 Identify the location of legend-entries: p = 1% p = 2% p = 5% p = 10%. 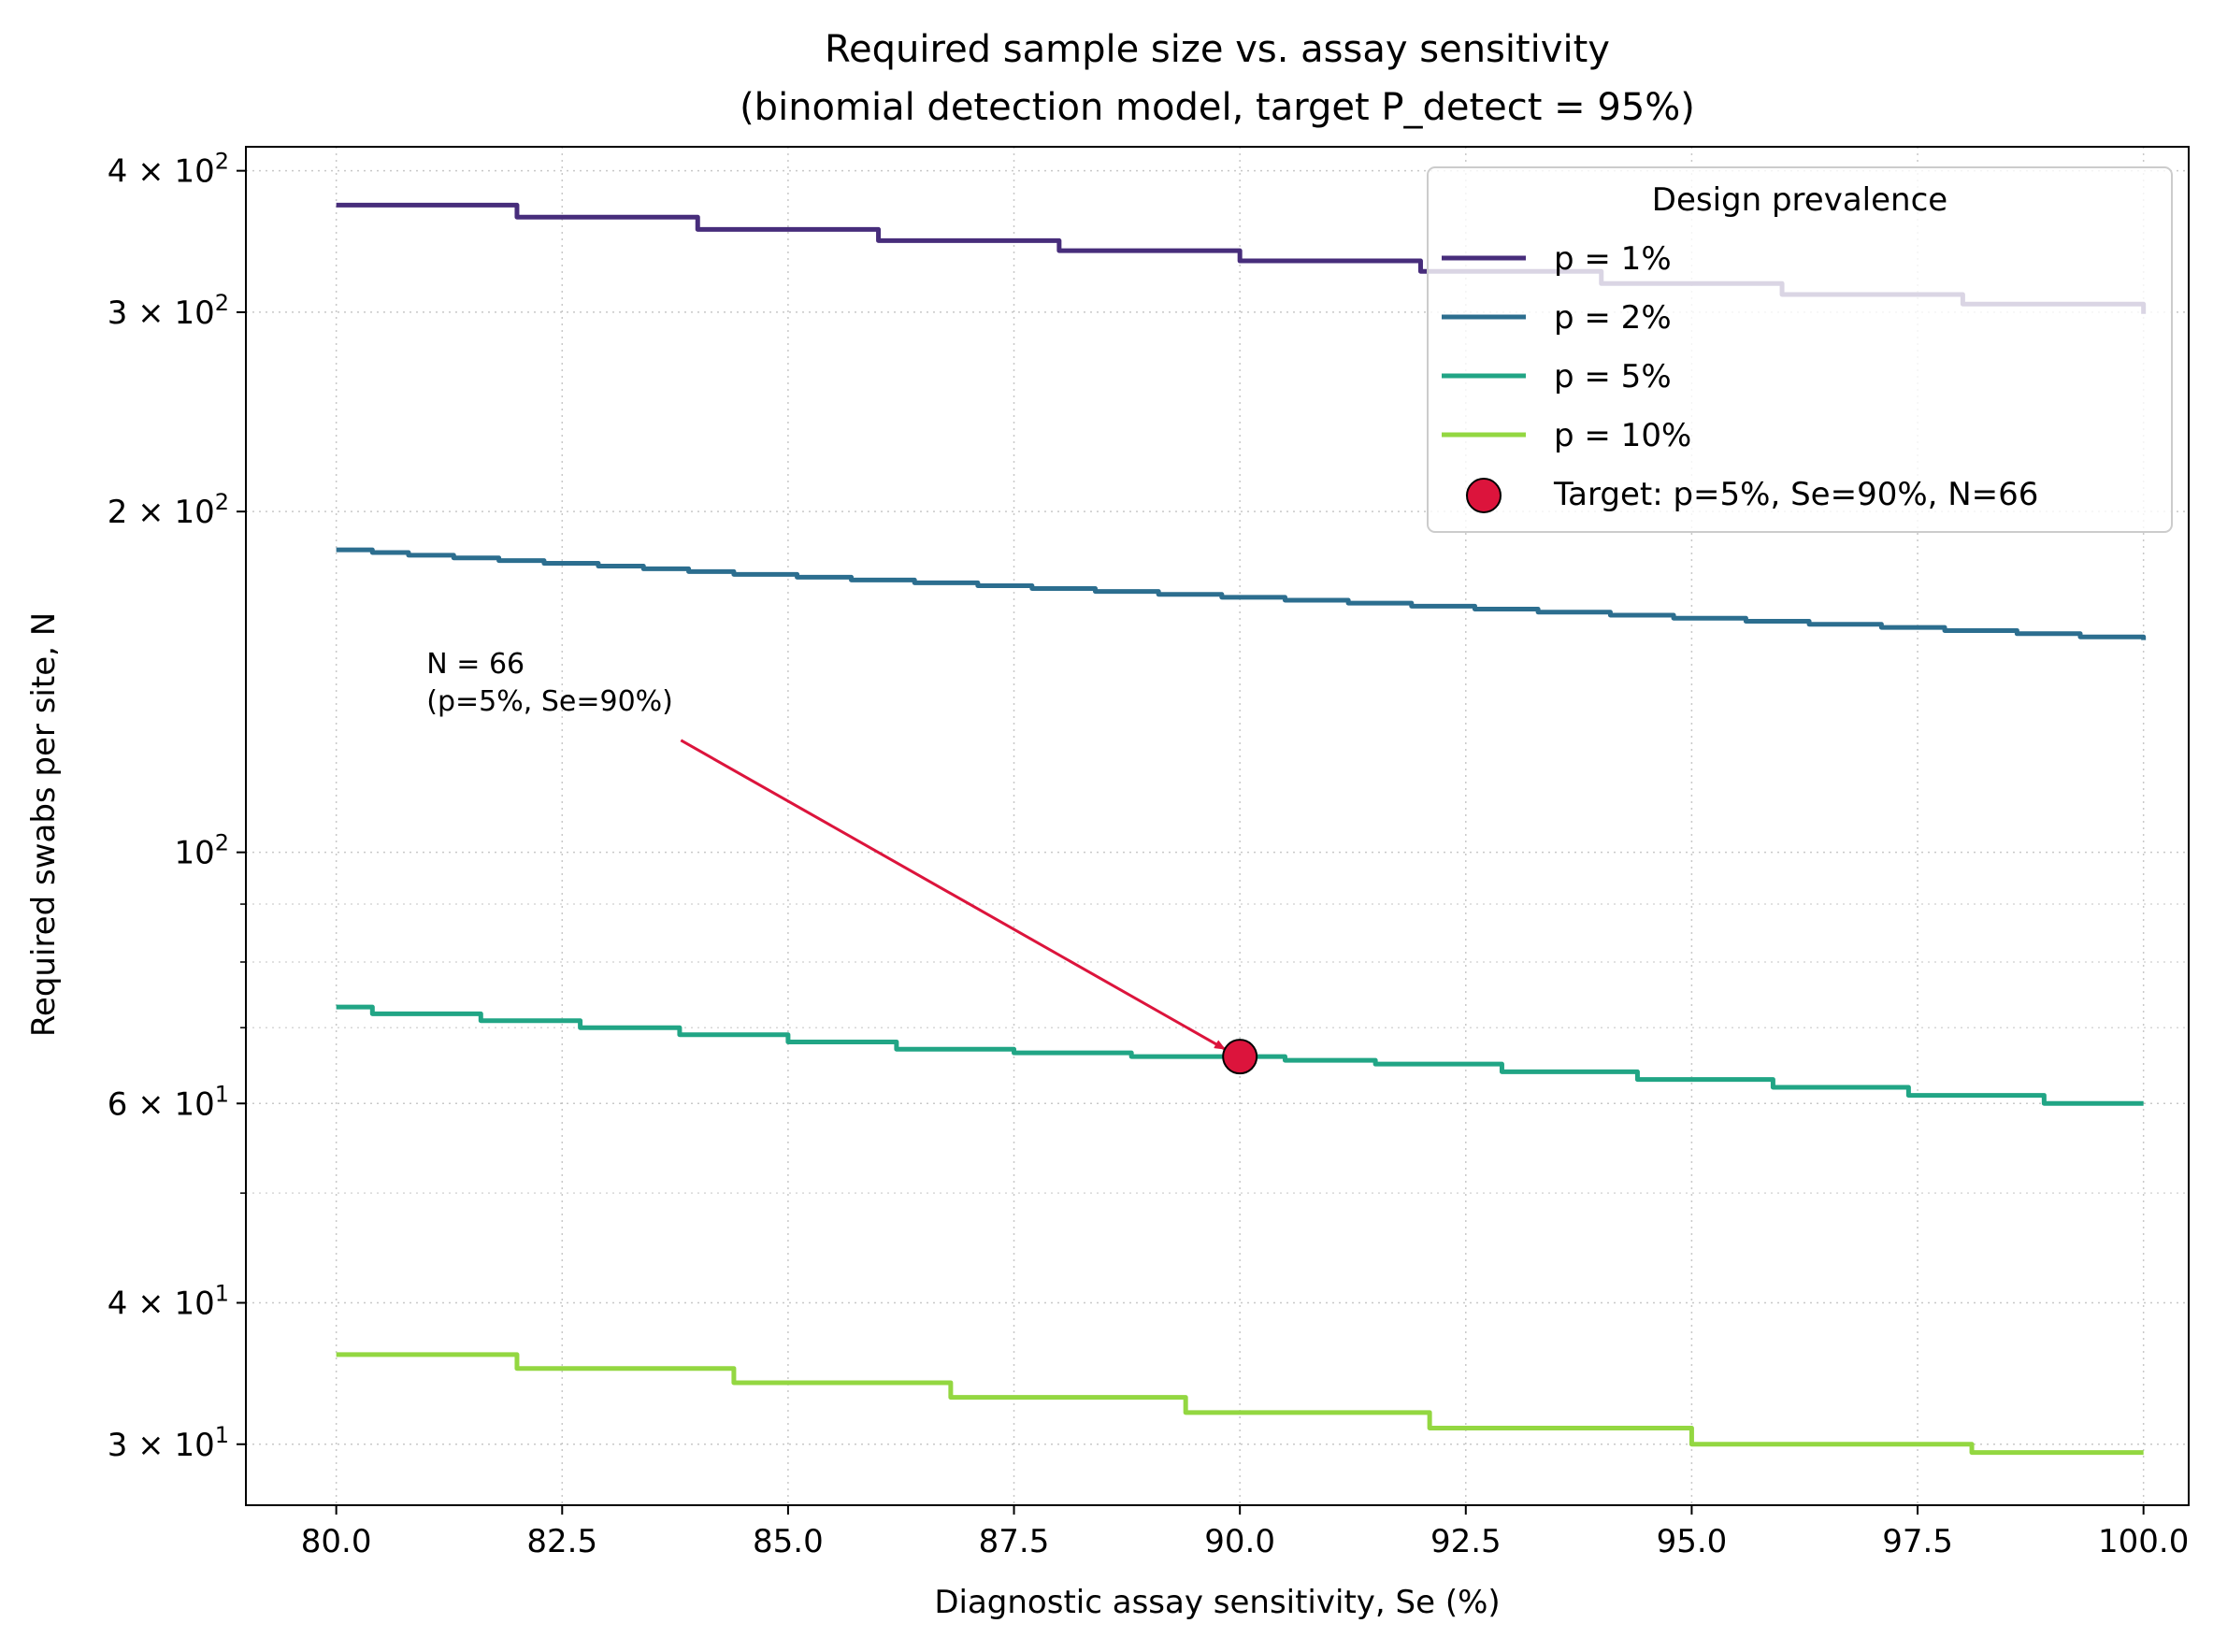
(1566, 347).